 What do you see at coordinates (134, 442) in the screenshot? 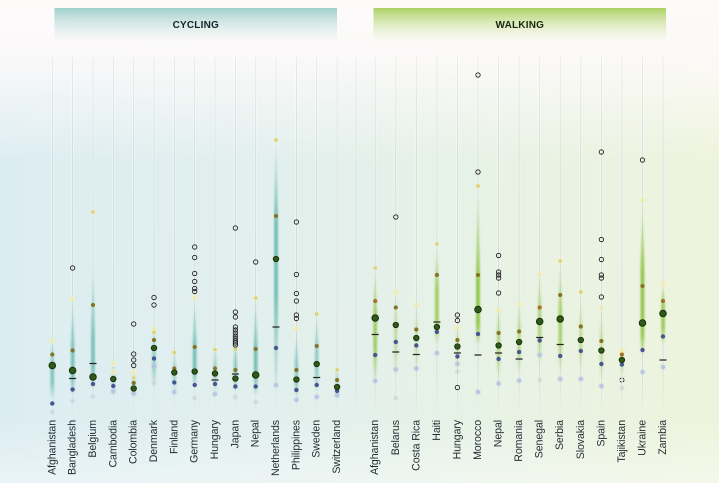
I see `svg-text: Colombia` at bounding box center [134, 442].